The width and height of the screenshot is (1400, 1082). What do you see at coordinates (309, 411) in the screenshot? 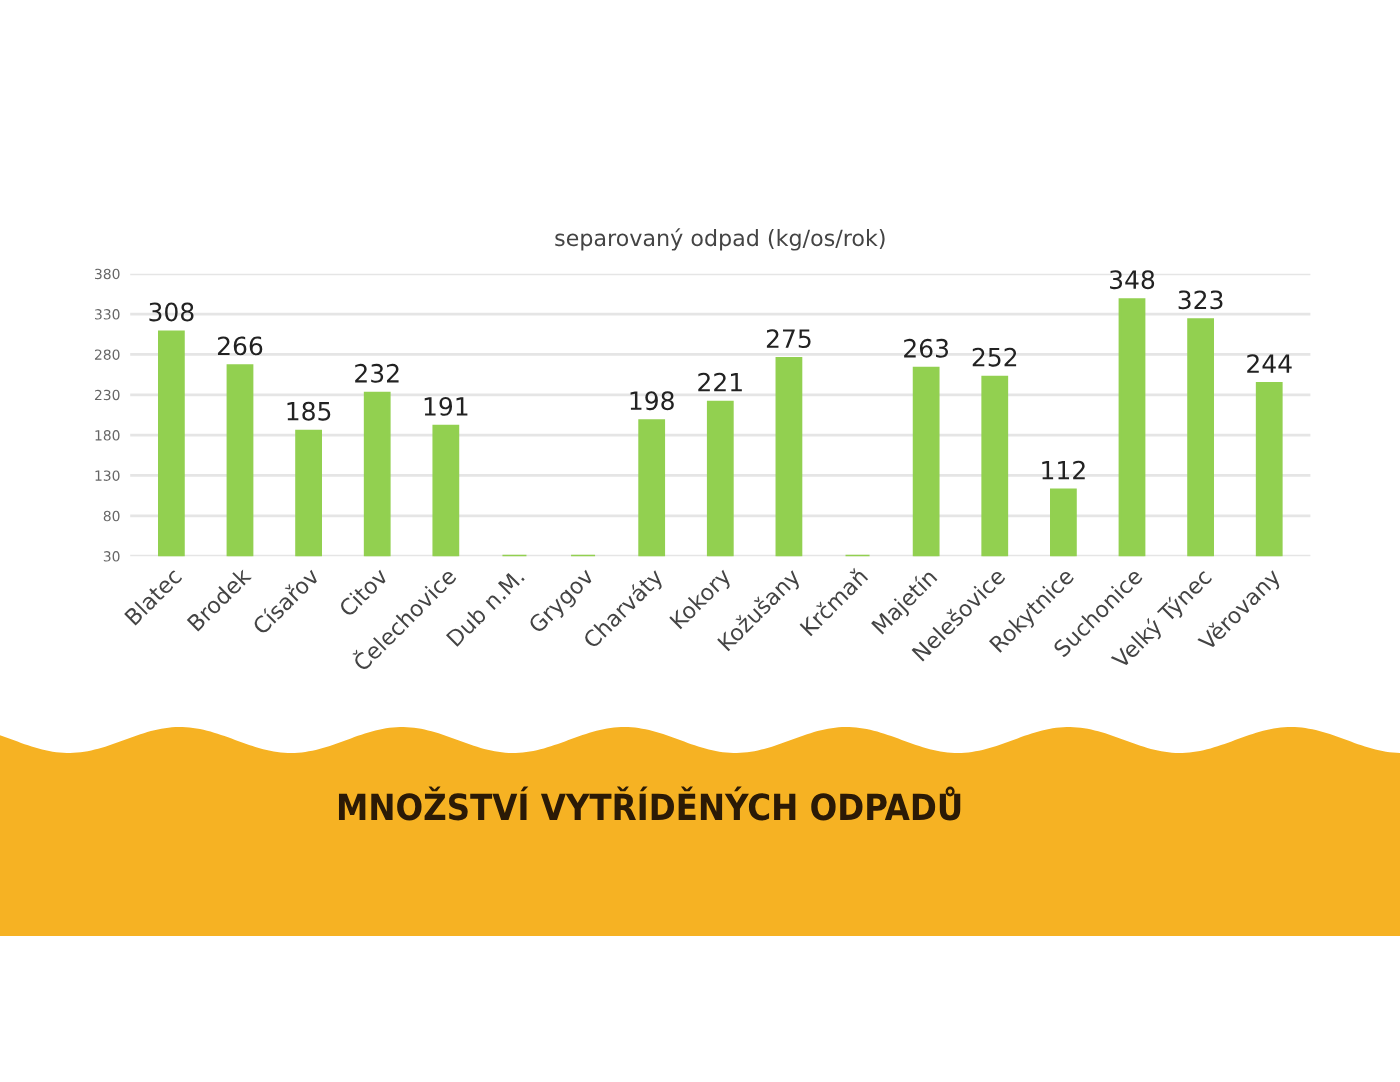
I see `data-label: 185` at bounding box center [309, 411].